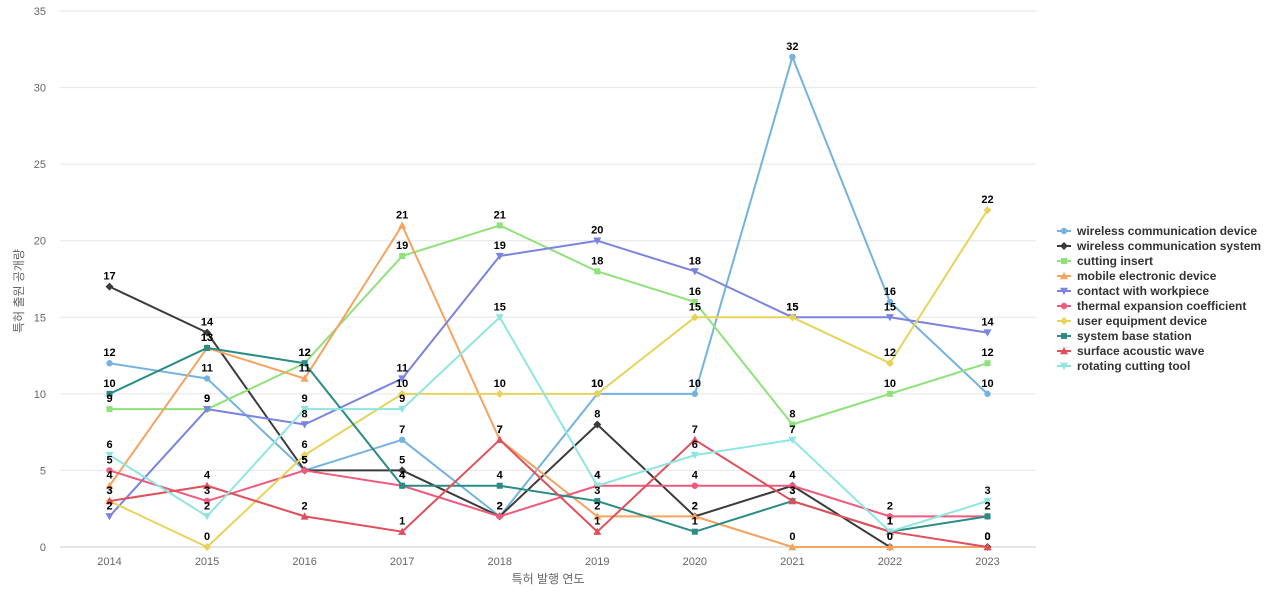  I want to click on x-tick-label: 2021, so click(792, 562).